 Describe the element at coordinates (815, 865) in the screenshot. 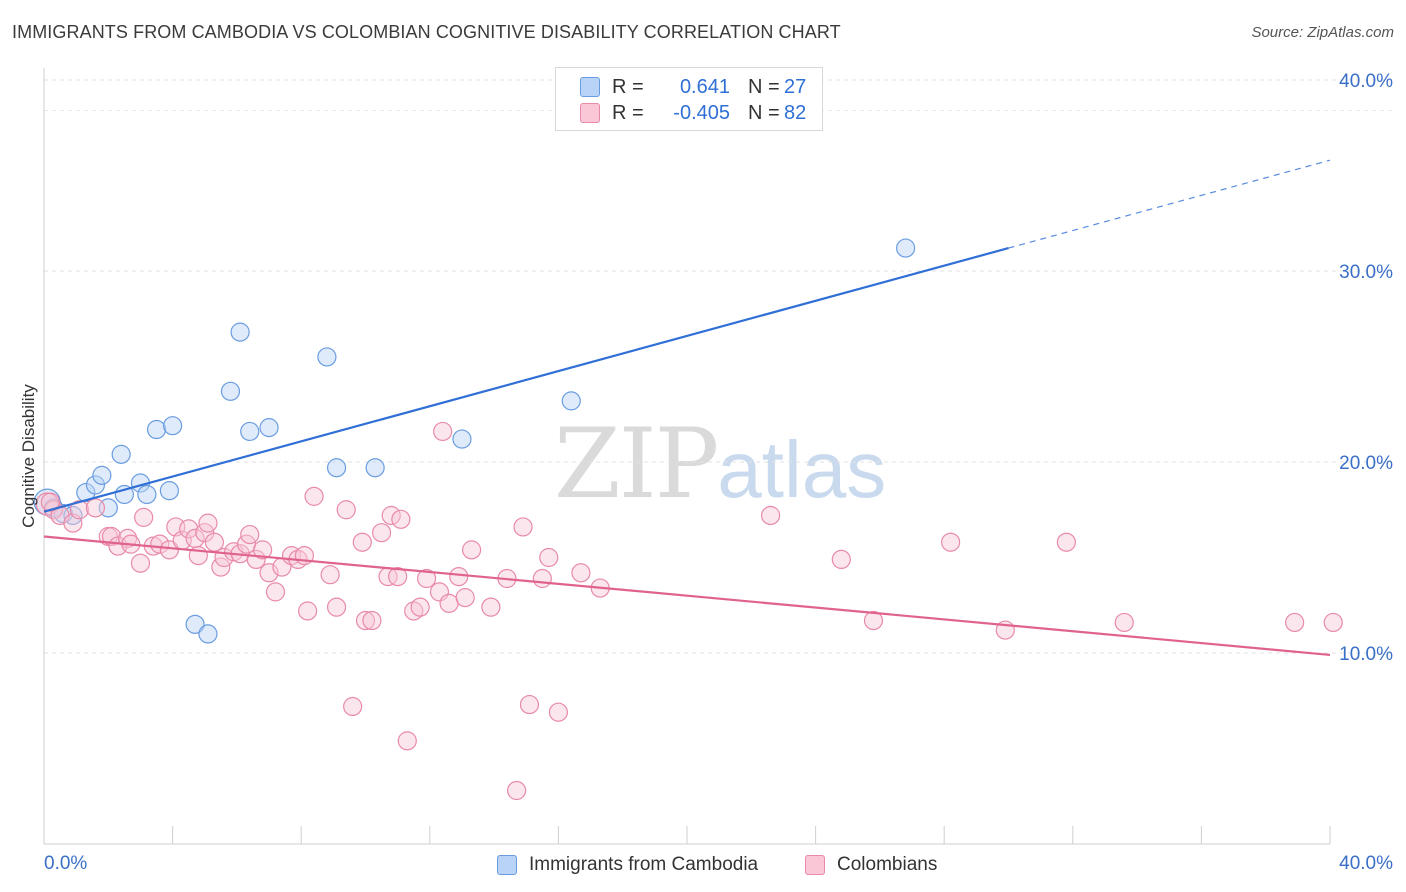

I see `legend-swatch-colombians` at that location.